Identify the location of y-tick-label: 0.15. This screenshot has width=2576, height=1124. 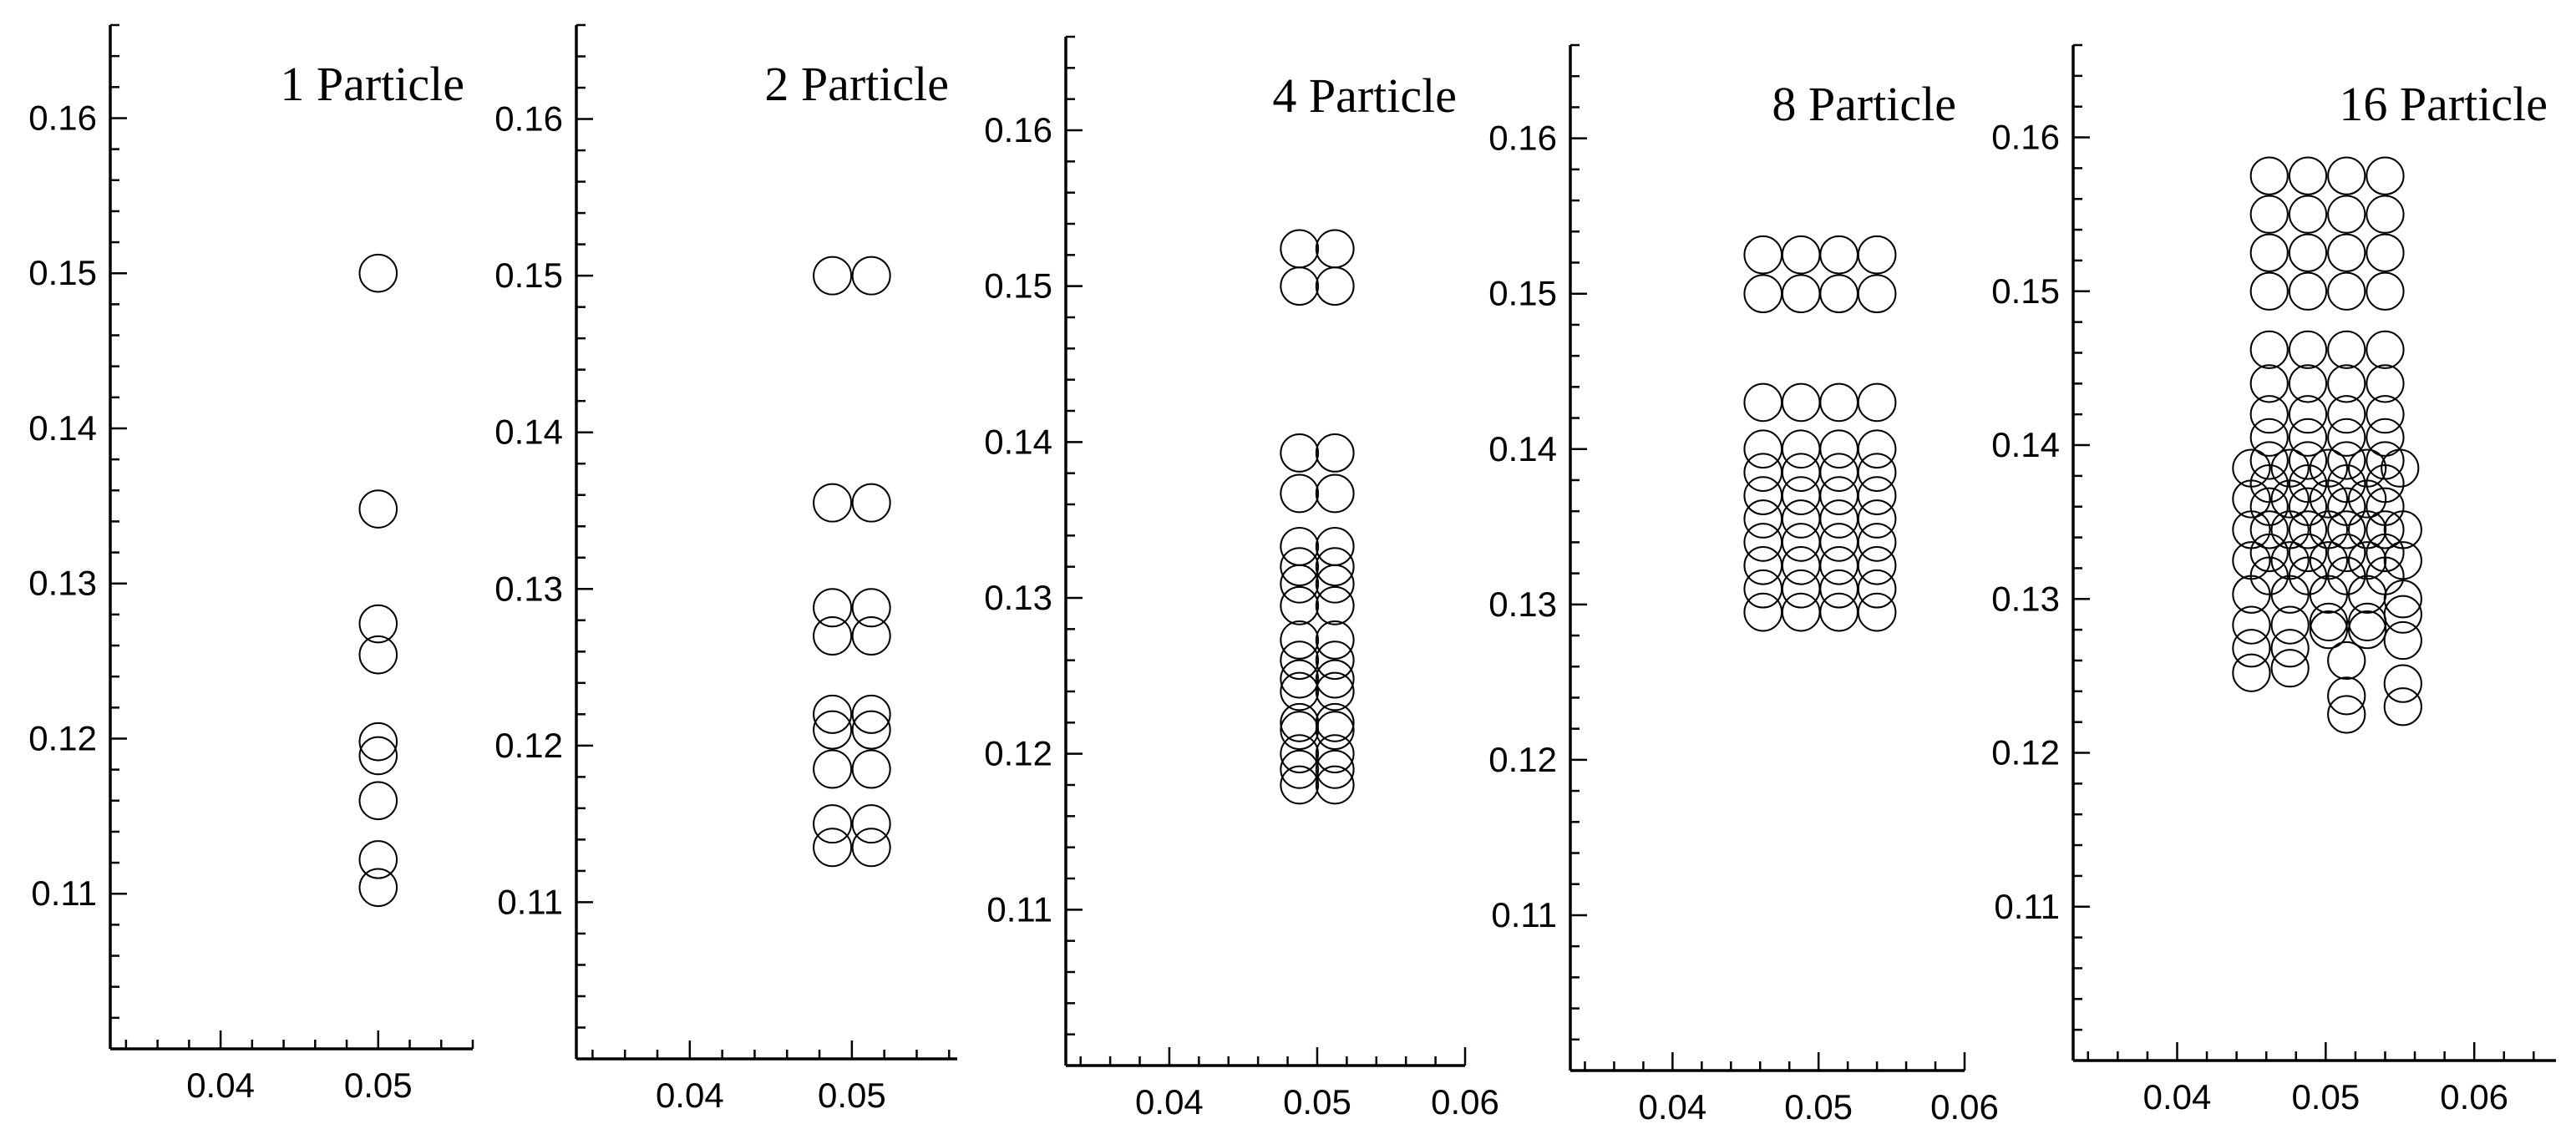
(528, 275).